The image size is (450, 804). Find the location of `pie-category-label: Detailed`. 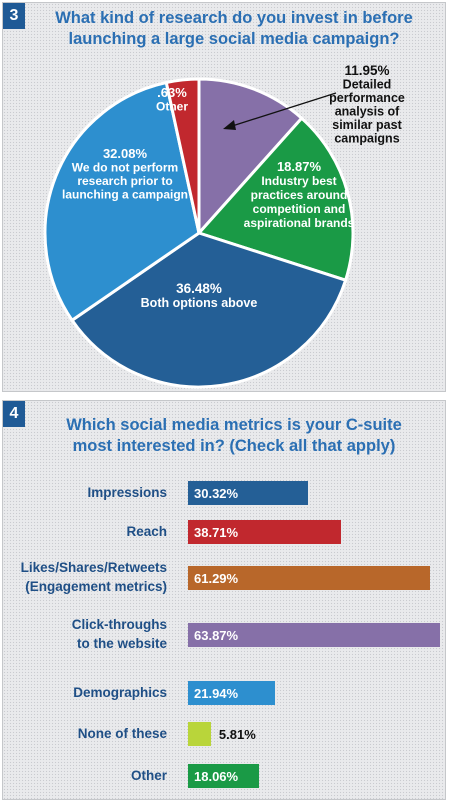

pie-category-label: Detailed is located at coordinates (367, 85).